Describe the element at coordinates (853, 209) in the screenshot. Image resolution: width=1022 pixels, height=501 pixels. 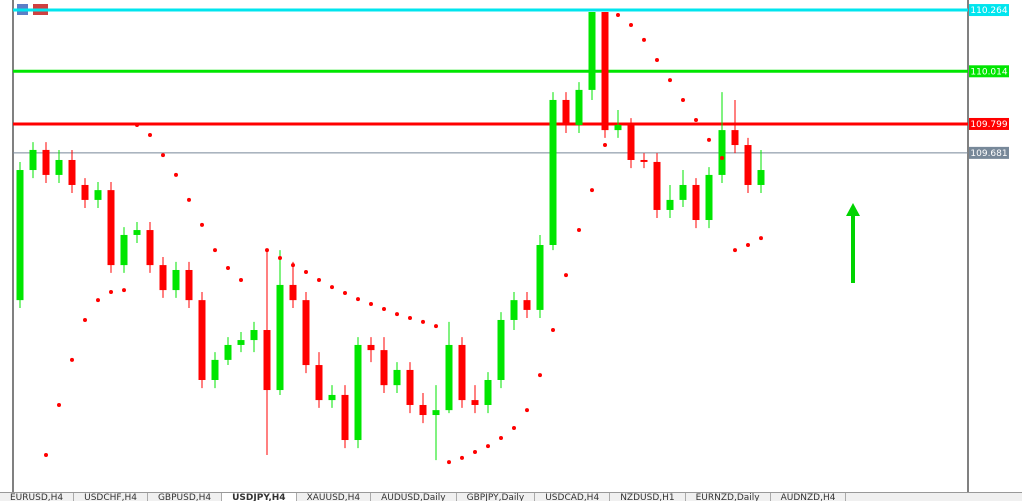
I see `up-arrow-head` at that location.